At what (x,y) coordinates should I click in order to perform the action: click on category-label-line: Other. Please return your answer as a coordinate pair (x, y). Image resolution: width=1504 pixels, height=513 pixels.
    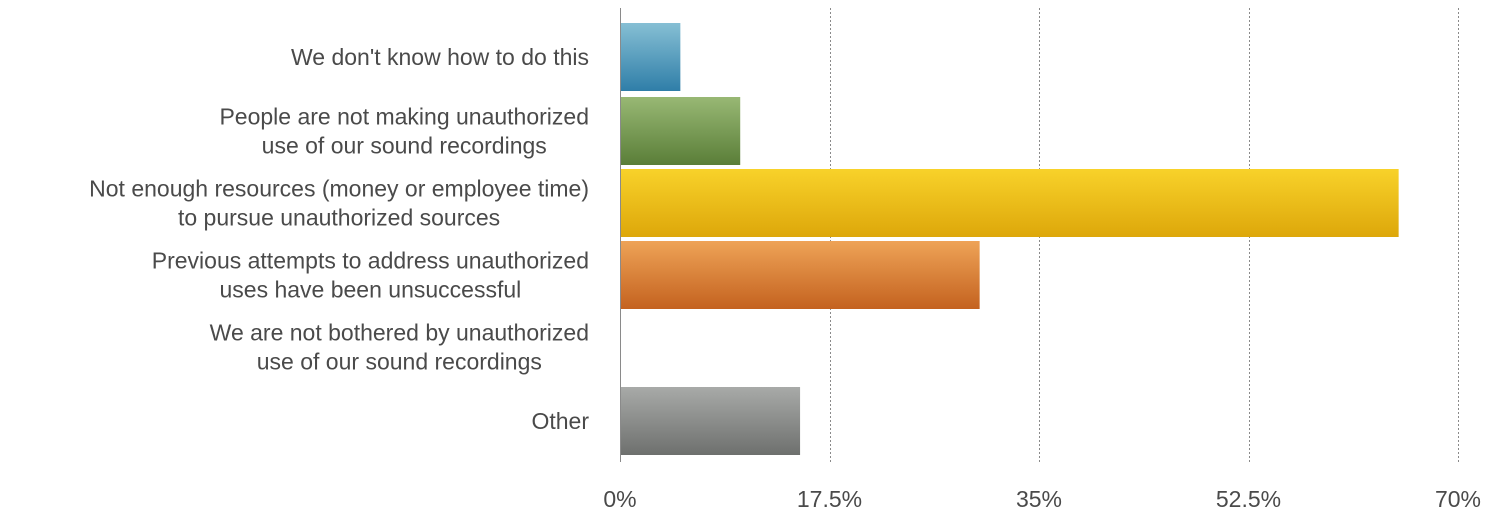
    Looking at the image, I should click on (560, 421).